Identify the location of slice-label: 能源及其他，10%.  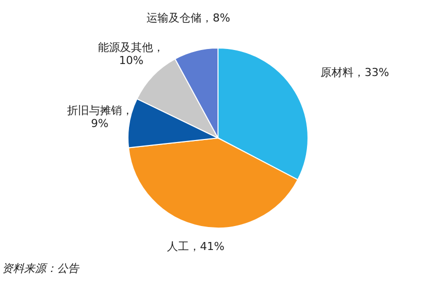
(131, 54).